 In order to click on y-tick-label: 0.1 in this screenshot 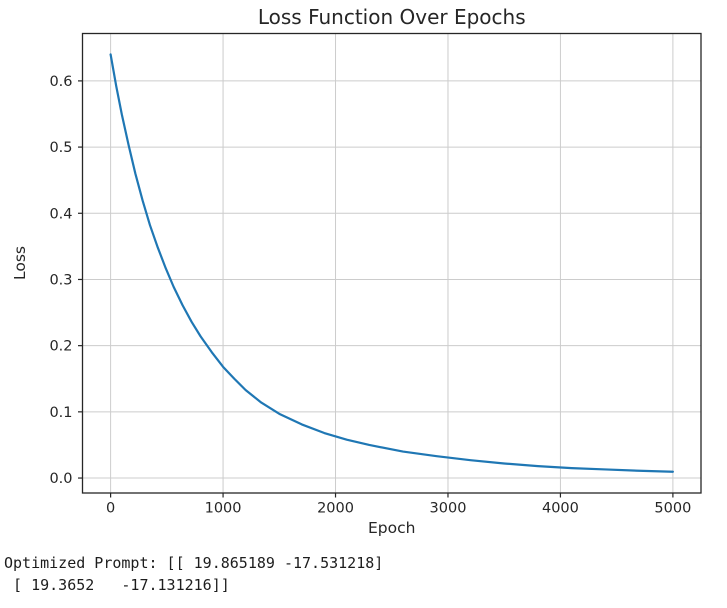, I will do `click(60, 413)`.